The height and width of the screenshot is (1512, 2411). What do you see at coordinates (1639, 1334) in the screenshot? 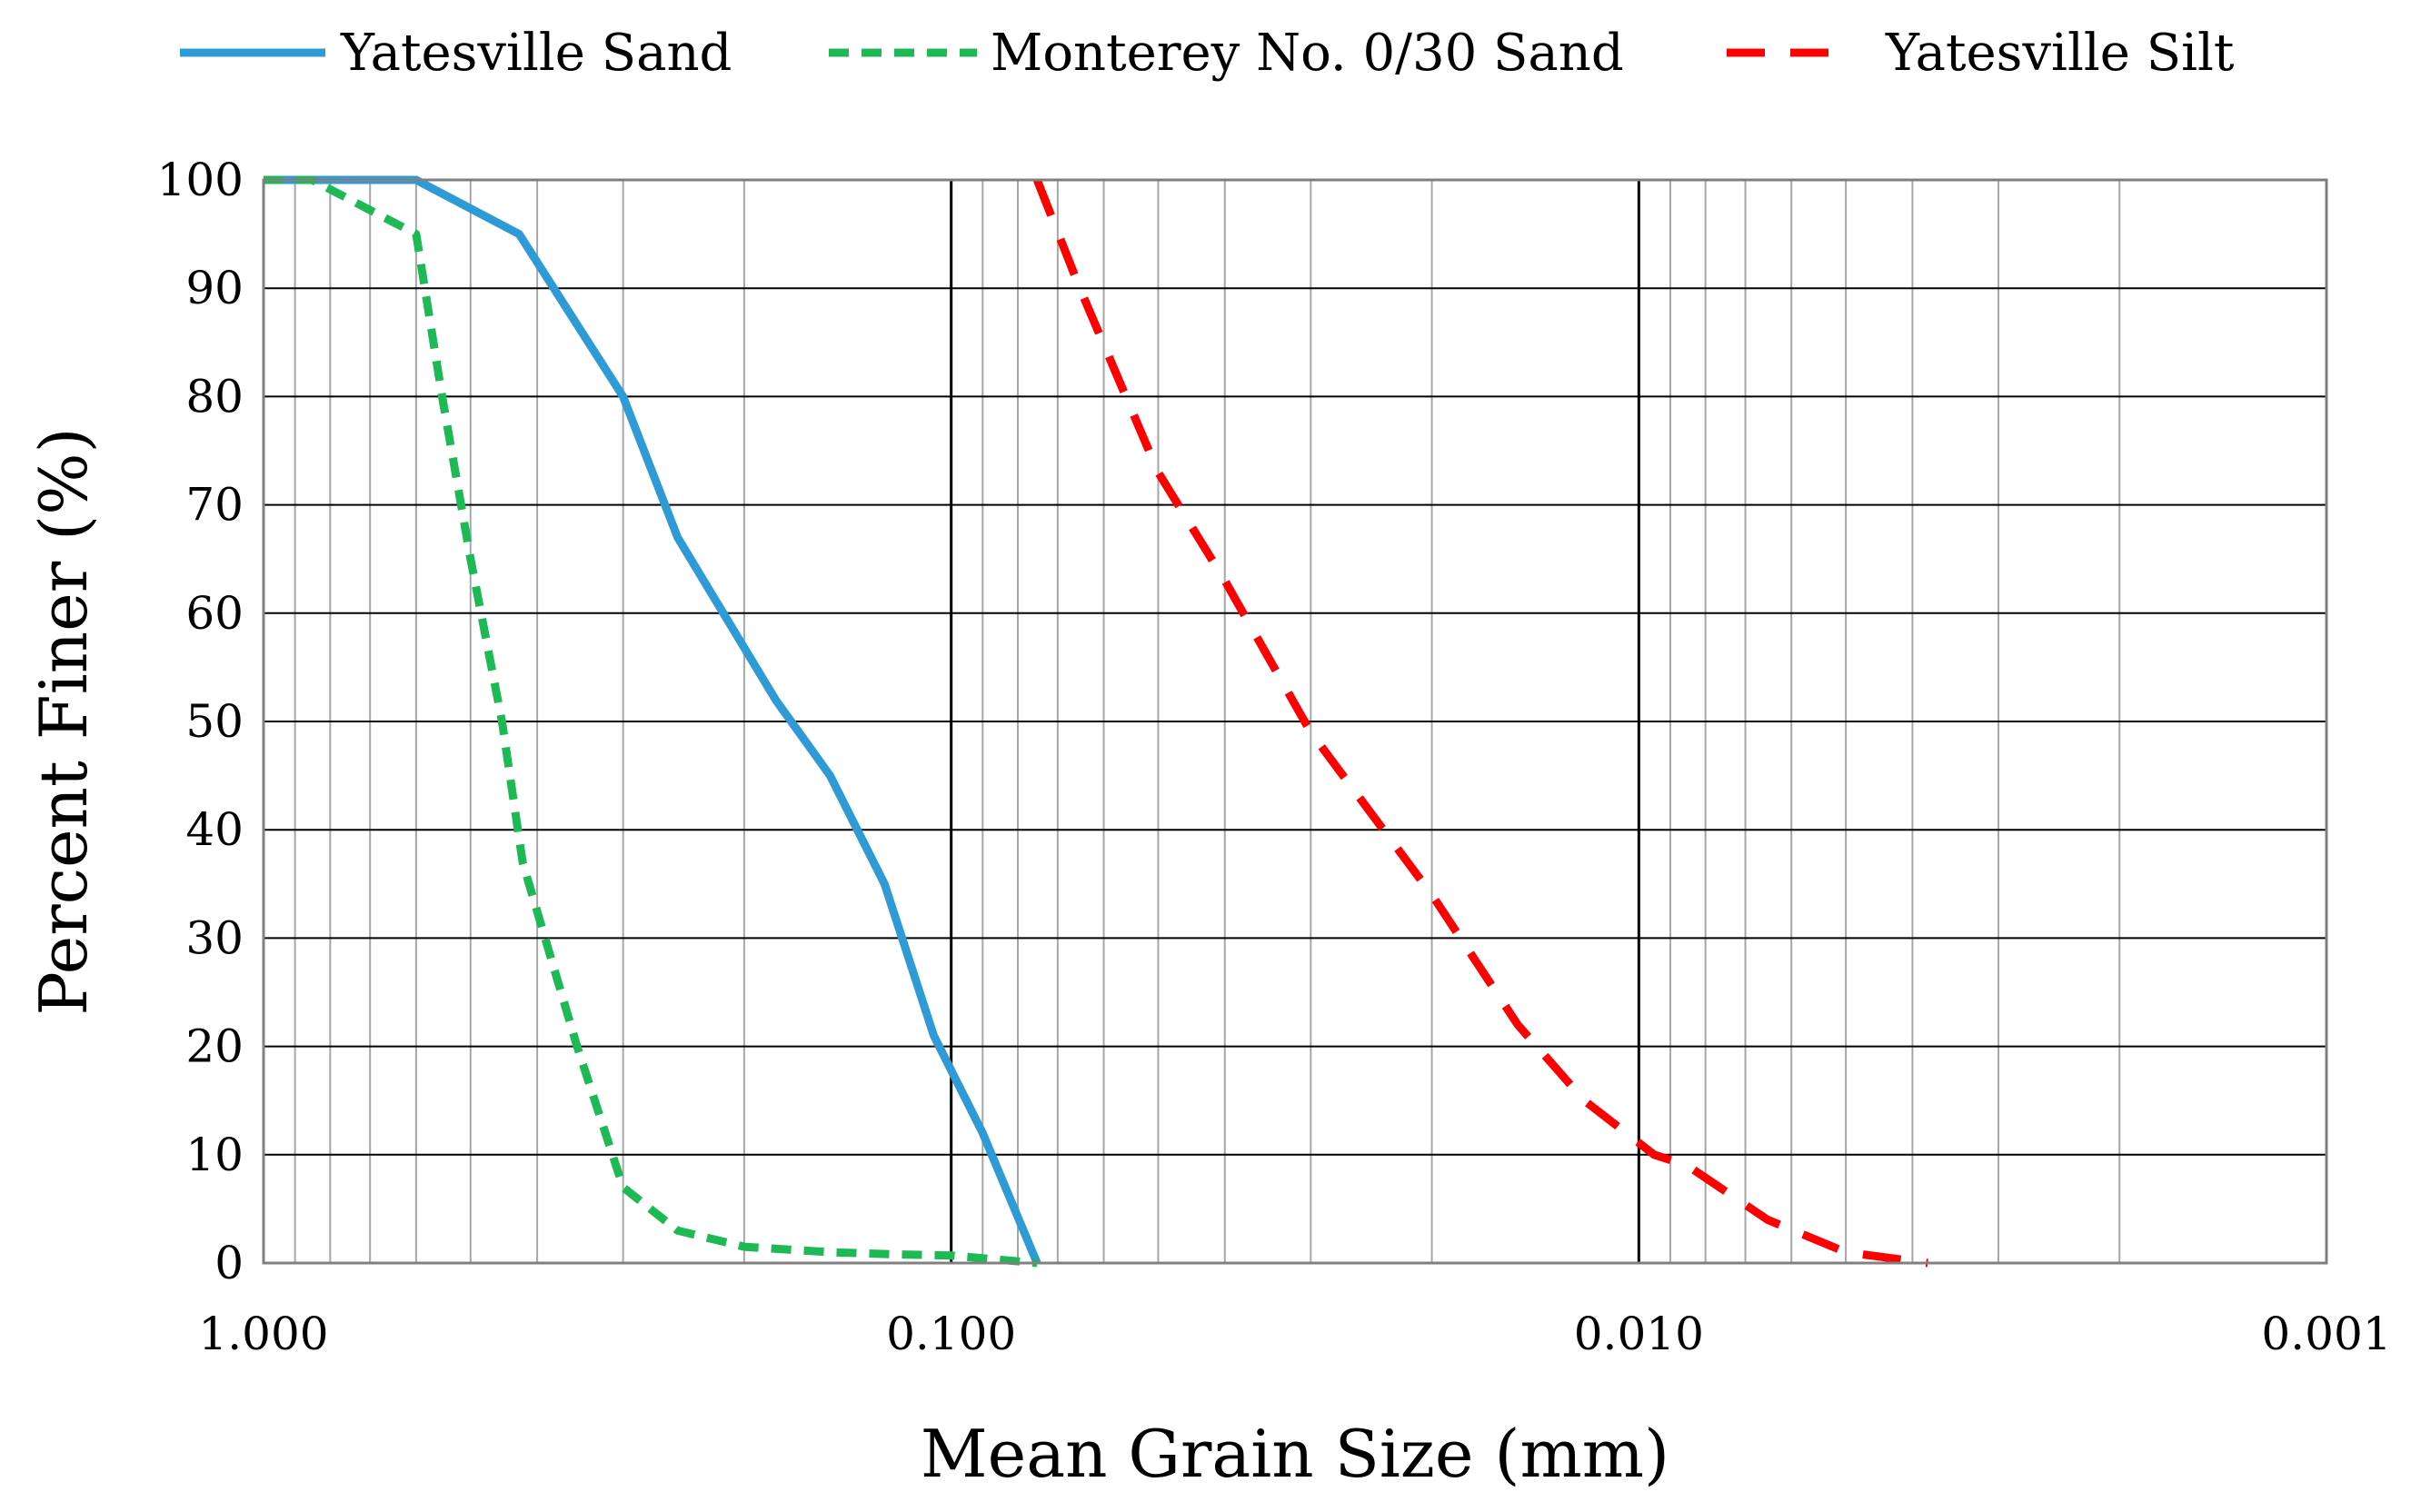
I see `x-tick-label: 0.010` at bounding box center [1639, 1334].